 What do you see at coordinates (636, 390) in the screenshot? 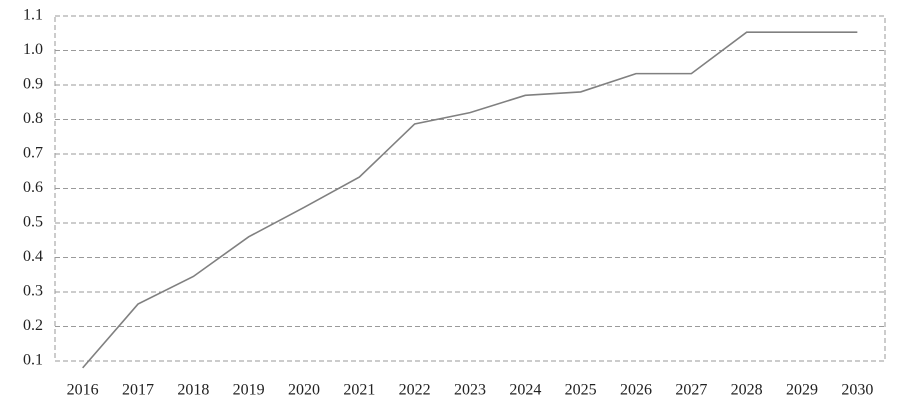
I see `x-tick-label: 2026` at bounding box center [636, 390].